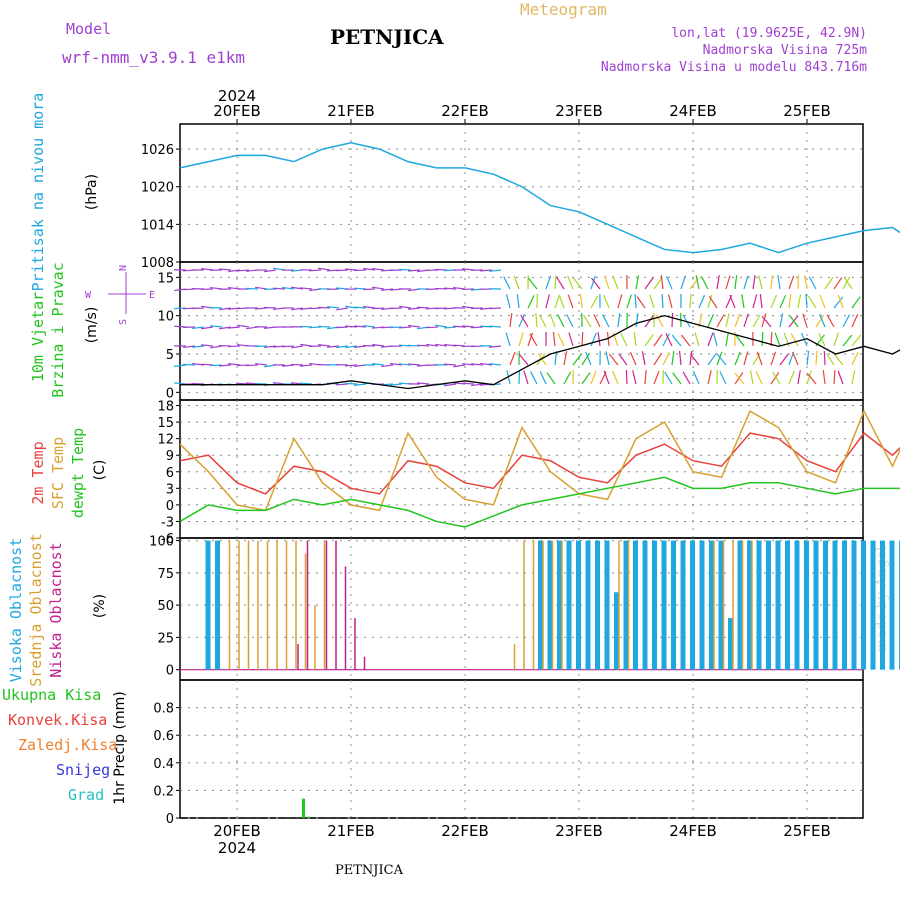 This screenshot has height=900, width=900. I want to click on legend-total-rain: Ukupna Kisa, so click(51, 695).